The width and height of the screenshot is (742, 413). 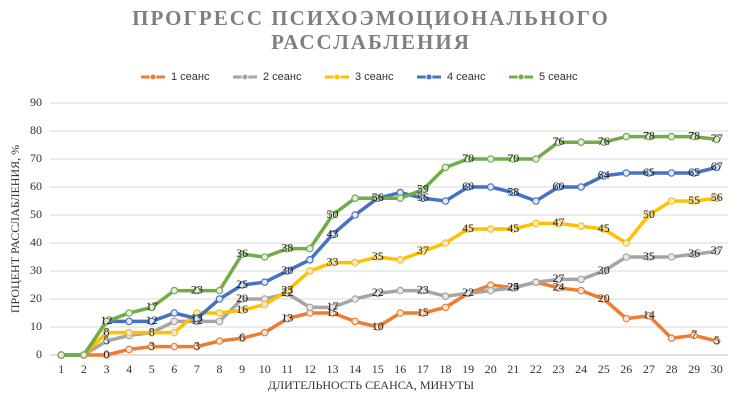 I want to click on x-axis-title: ДЛИТЕЛЬНОСТЬ СЕАНСА, МИНУТЫ, so click(x=371, y=385).